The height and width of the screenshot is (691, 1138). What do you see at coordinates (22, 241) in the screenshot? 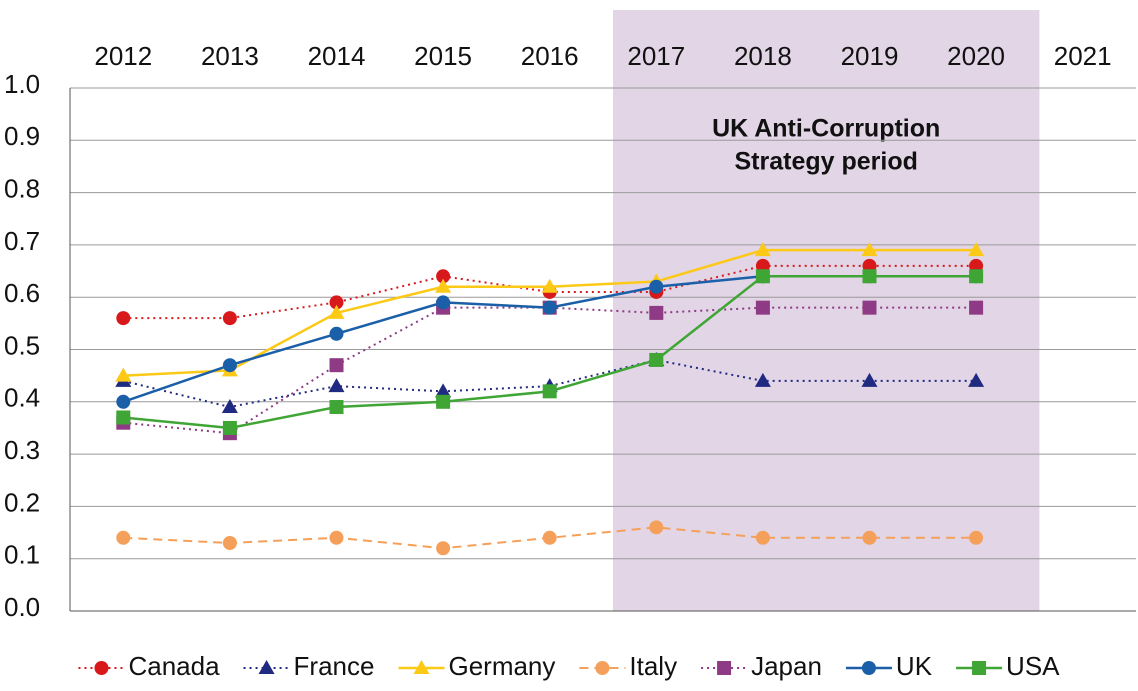
I see `y-tick-label: 0.7` at bounding box center [22, 241].